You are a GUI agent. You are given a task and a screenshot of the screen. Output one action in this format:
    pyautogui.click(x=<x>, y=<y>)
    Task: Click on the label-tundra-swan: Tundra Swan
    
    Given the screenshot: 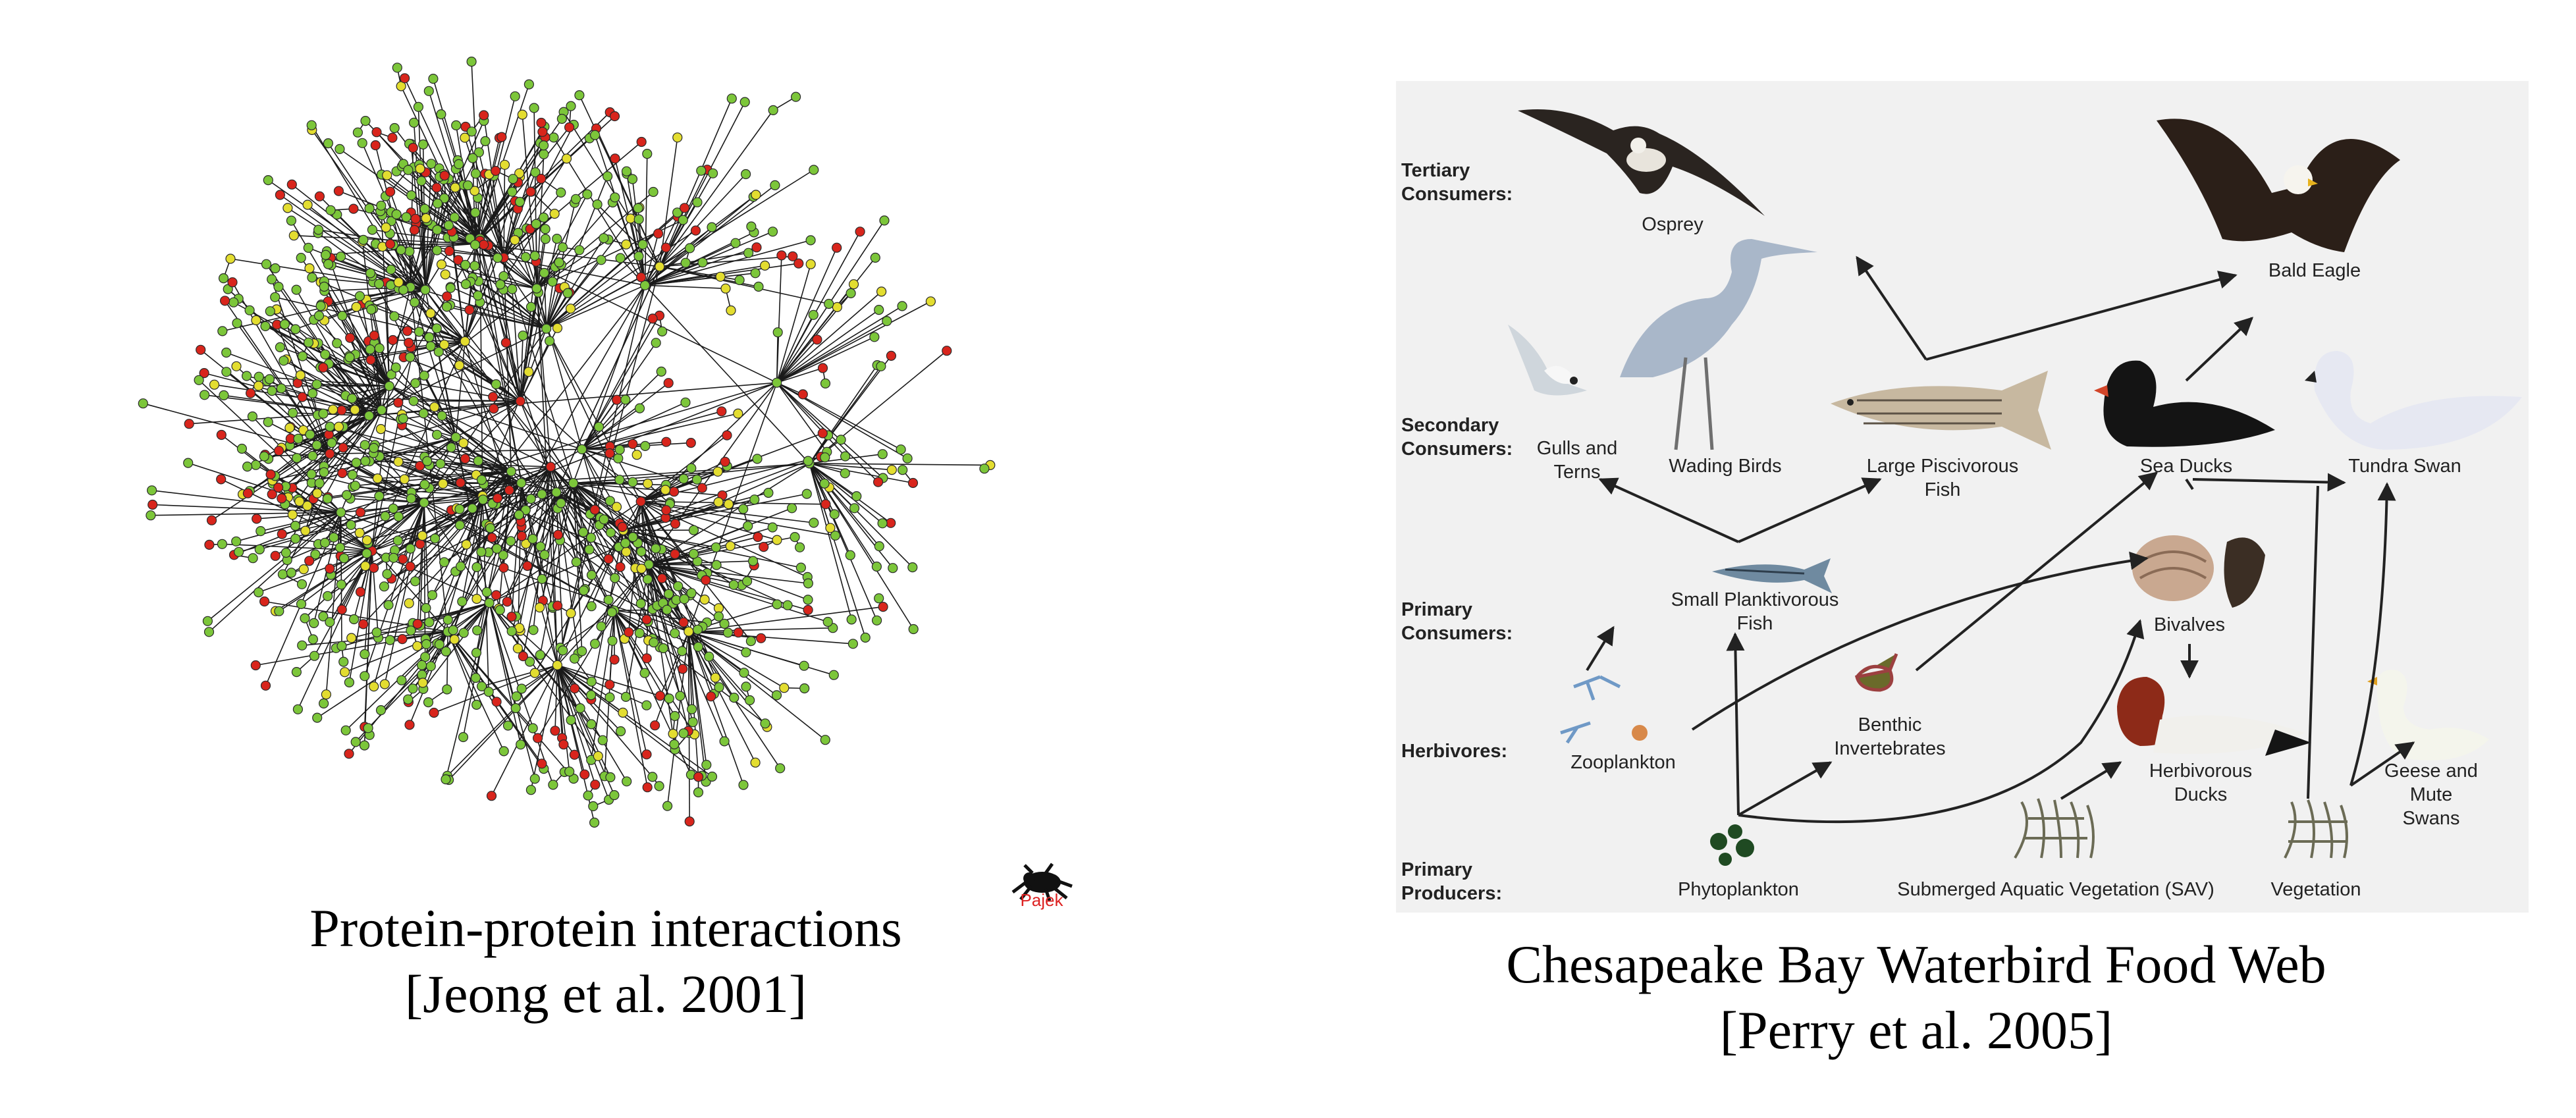 What is the action you would take?
    pyautogui.click(x=2404, y=467)
    